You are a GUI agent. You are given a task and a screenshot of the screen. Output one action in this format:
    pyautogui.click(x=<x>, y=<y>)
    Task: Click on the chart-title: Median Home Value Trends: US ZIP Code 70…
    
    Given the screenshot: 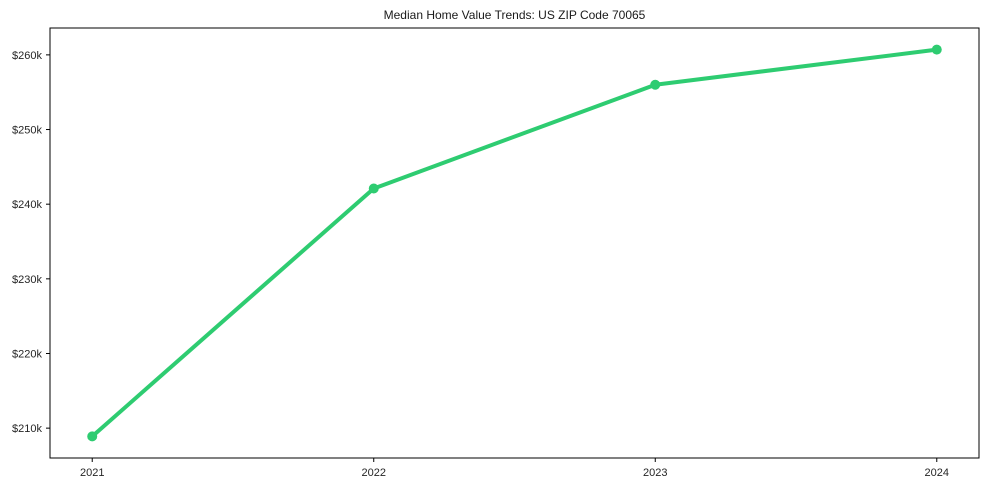 What is the action you would take?
    pyautogui.click(x=514, y=15)
    